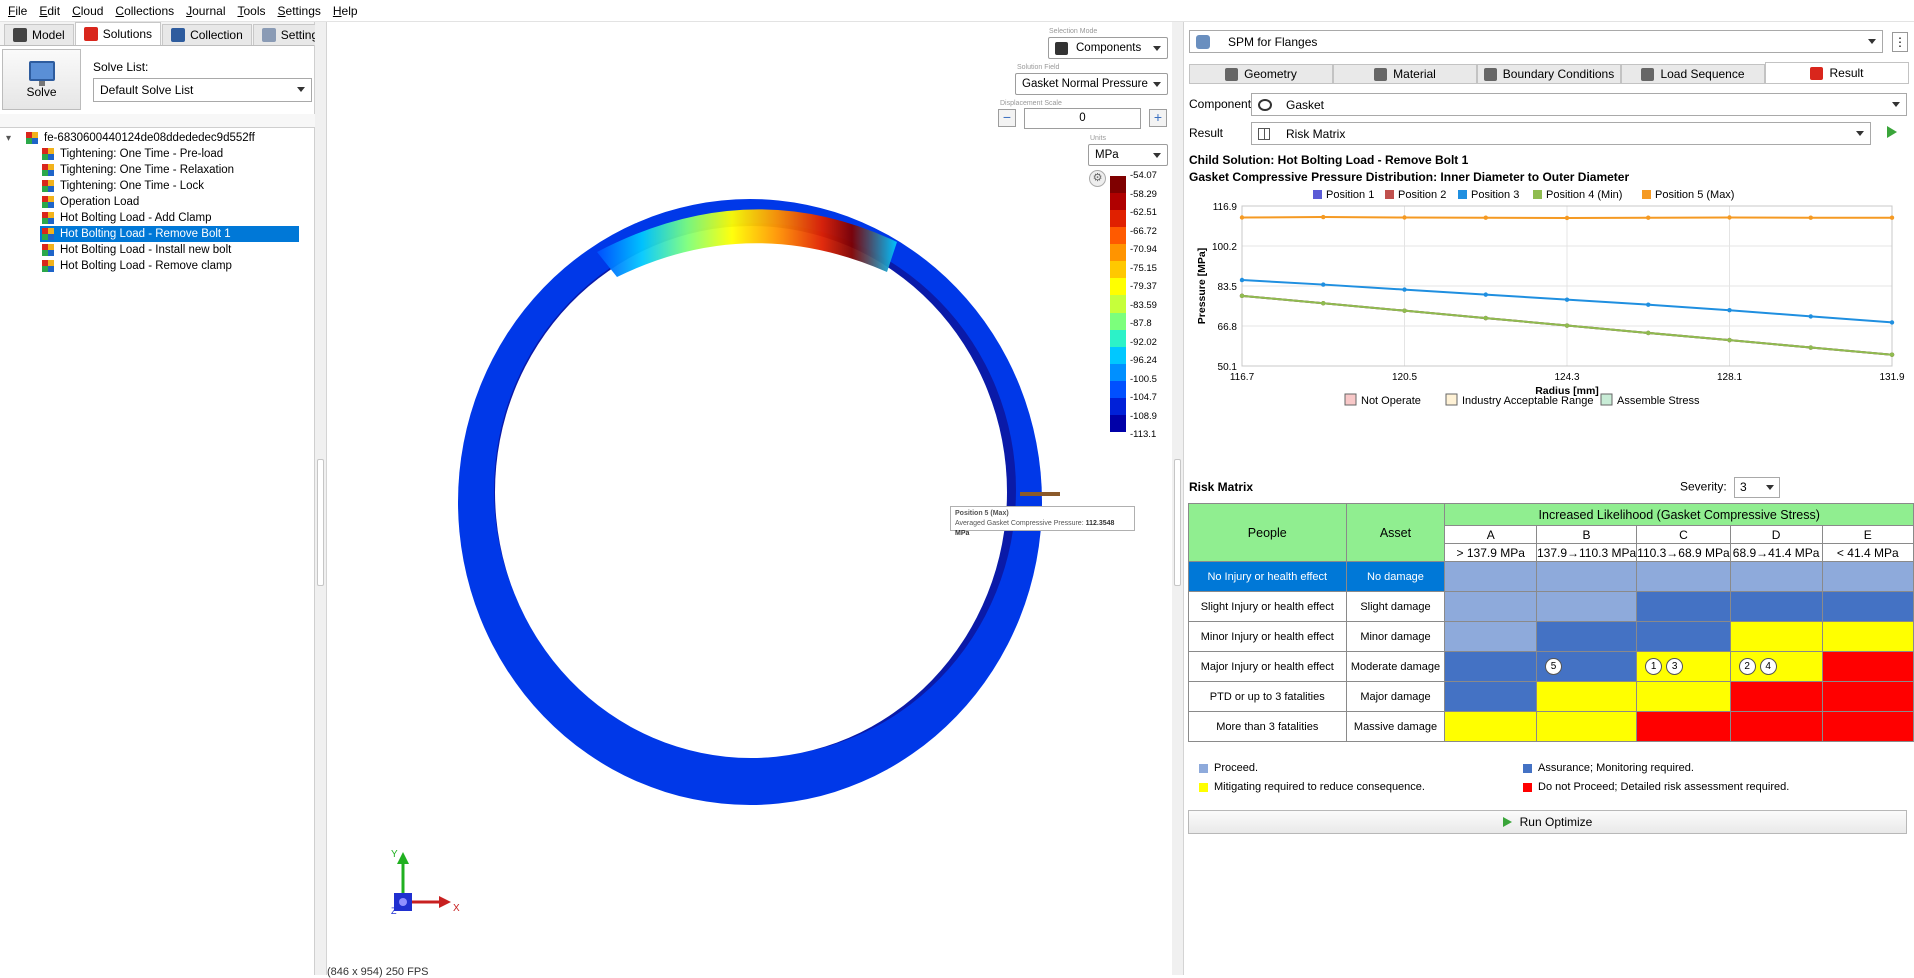  I want to click on asset-cell: Slight damage, so click(1395, 606).